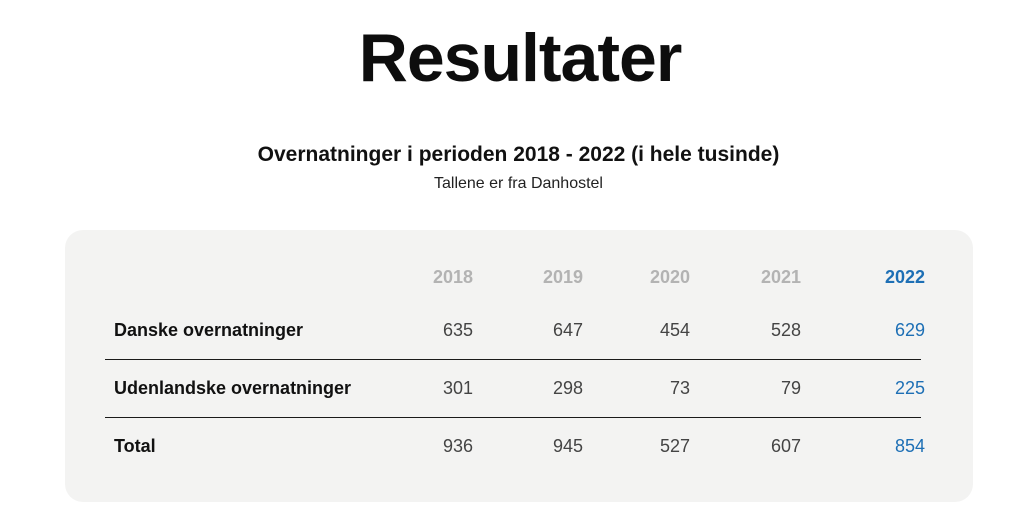 The image size is (1027, 529). I want to click on value-cell: 945, so click(567, 446).